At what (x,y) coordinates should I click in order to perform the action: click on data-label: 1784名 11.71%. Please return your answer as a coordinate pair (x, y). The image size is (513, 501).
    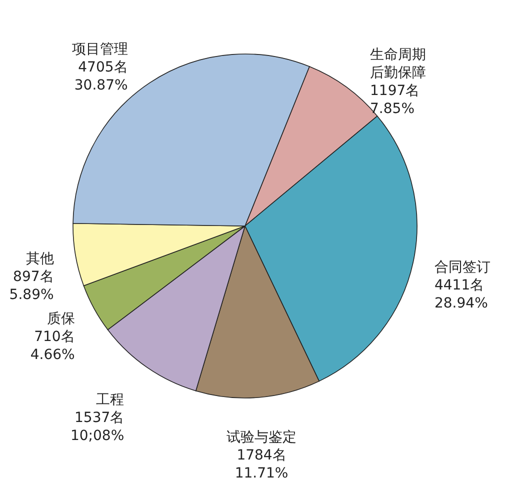
    Looking at the image, I should click on (261, 464).